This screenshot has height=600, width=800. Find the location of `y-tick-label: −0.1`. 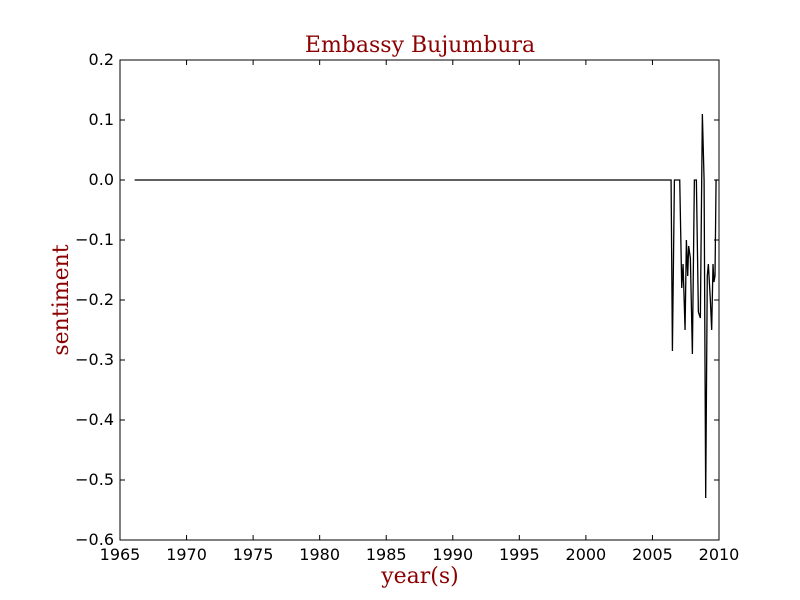

y-tick-label: −0.1 is located at coordinates (94, 239).